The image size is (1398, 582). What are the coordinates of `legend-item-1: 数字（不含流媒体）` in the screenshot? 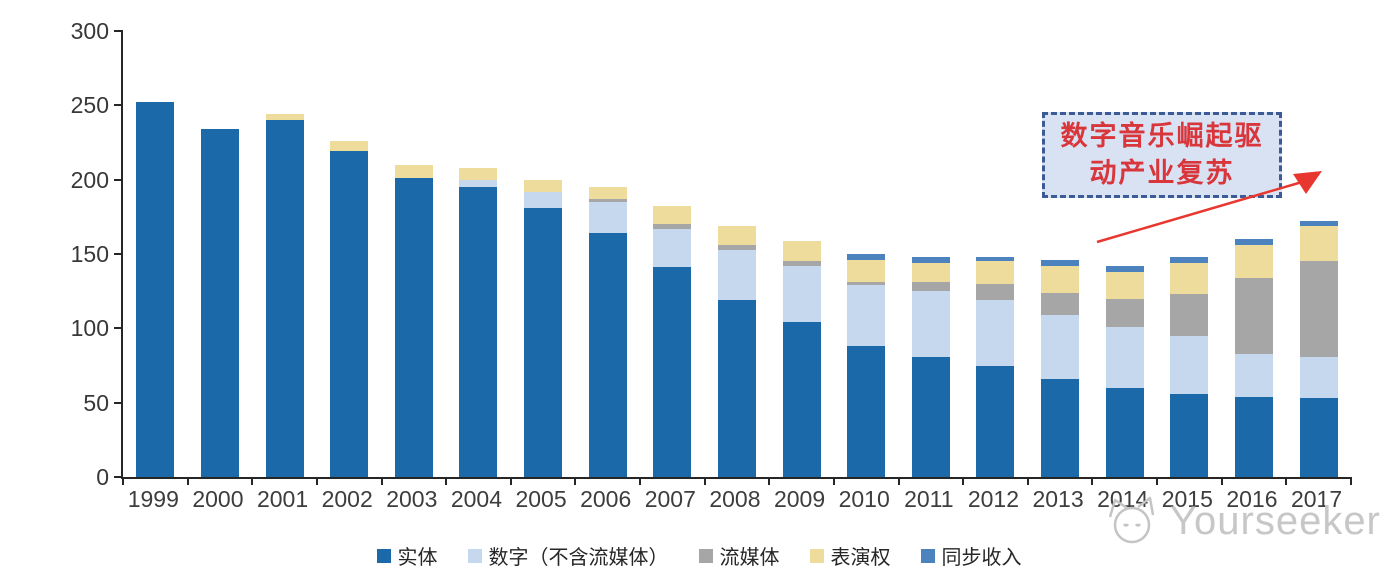 It's located at (568, 555).